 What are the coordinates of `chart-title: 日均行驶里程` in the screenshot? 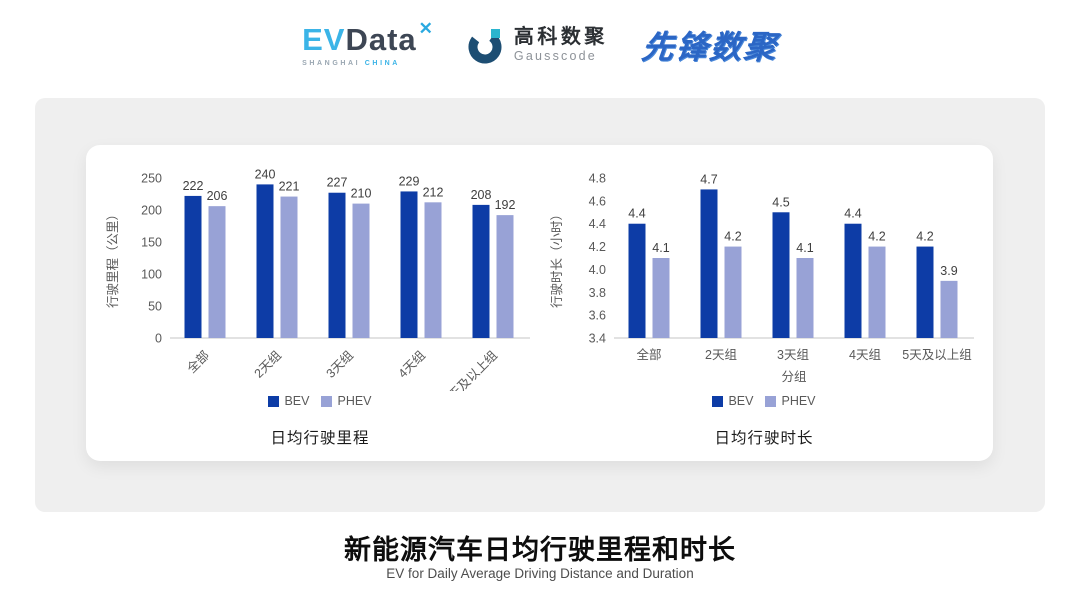 It's located at (320, 438).